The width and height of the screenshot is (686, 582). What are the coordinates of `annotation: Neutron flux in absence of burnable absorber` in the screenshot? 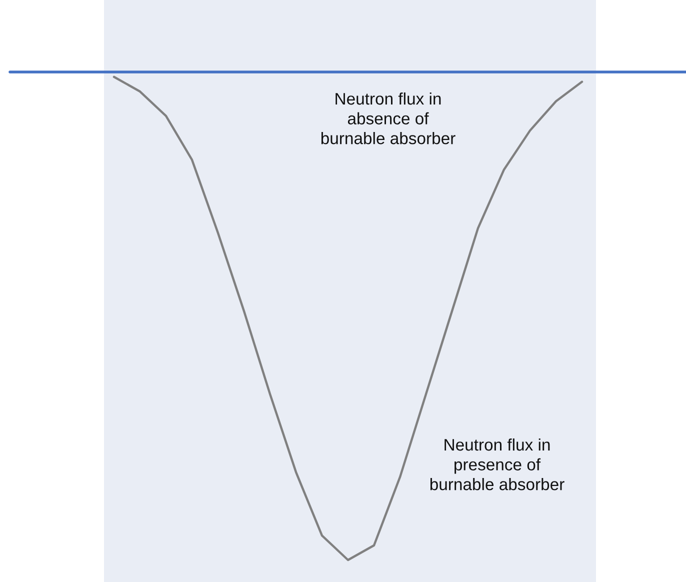 It's located at (388, 118).